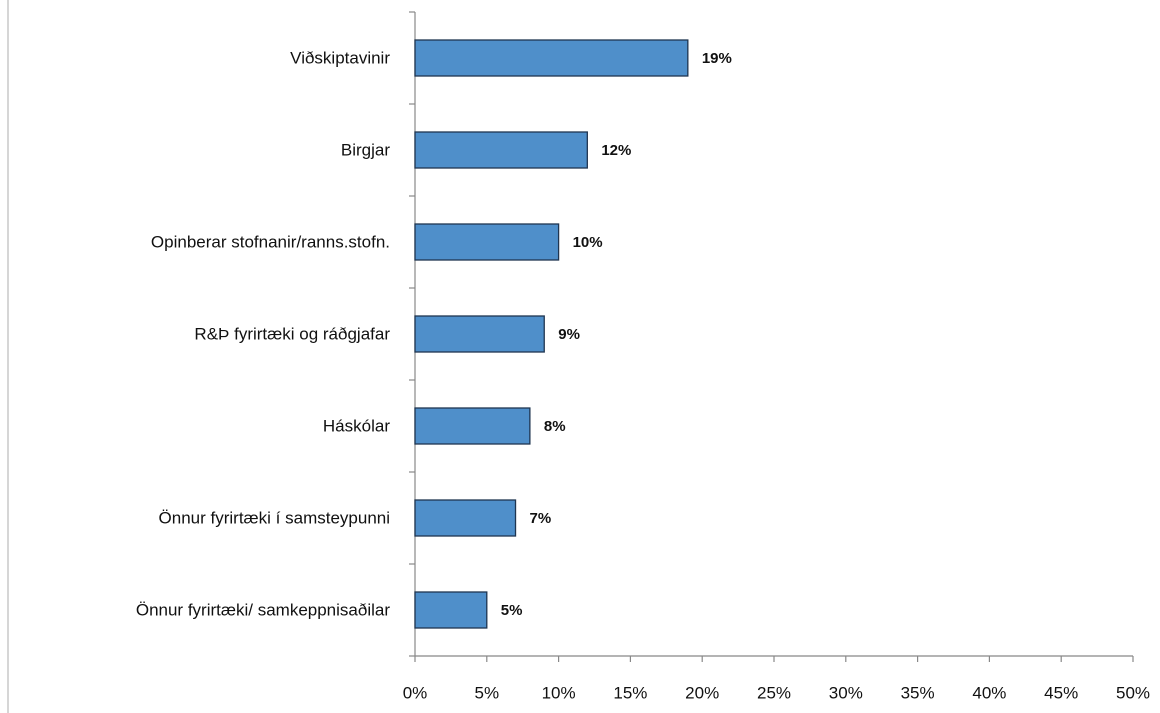 The height and width of the screenshot is (713, 1160). What do you see at coordinates (559, 692) in the screenshot?
I see `x-tick-label: 10%` at bounding box center [559, 692].